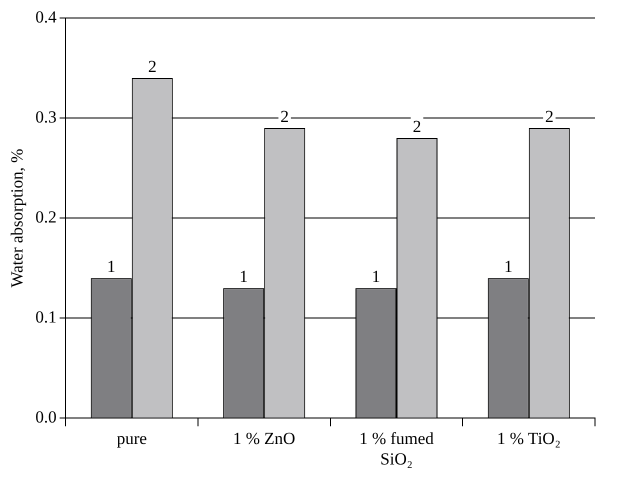 The width and height of the screenshot is (617, 477). What do you see at coordinates (46, 317) in the screenshot?
I see `y-tick-label: 0.1` at bounding box center [46, 317].